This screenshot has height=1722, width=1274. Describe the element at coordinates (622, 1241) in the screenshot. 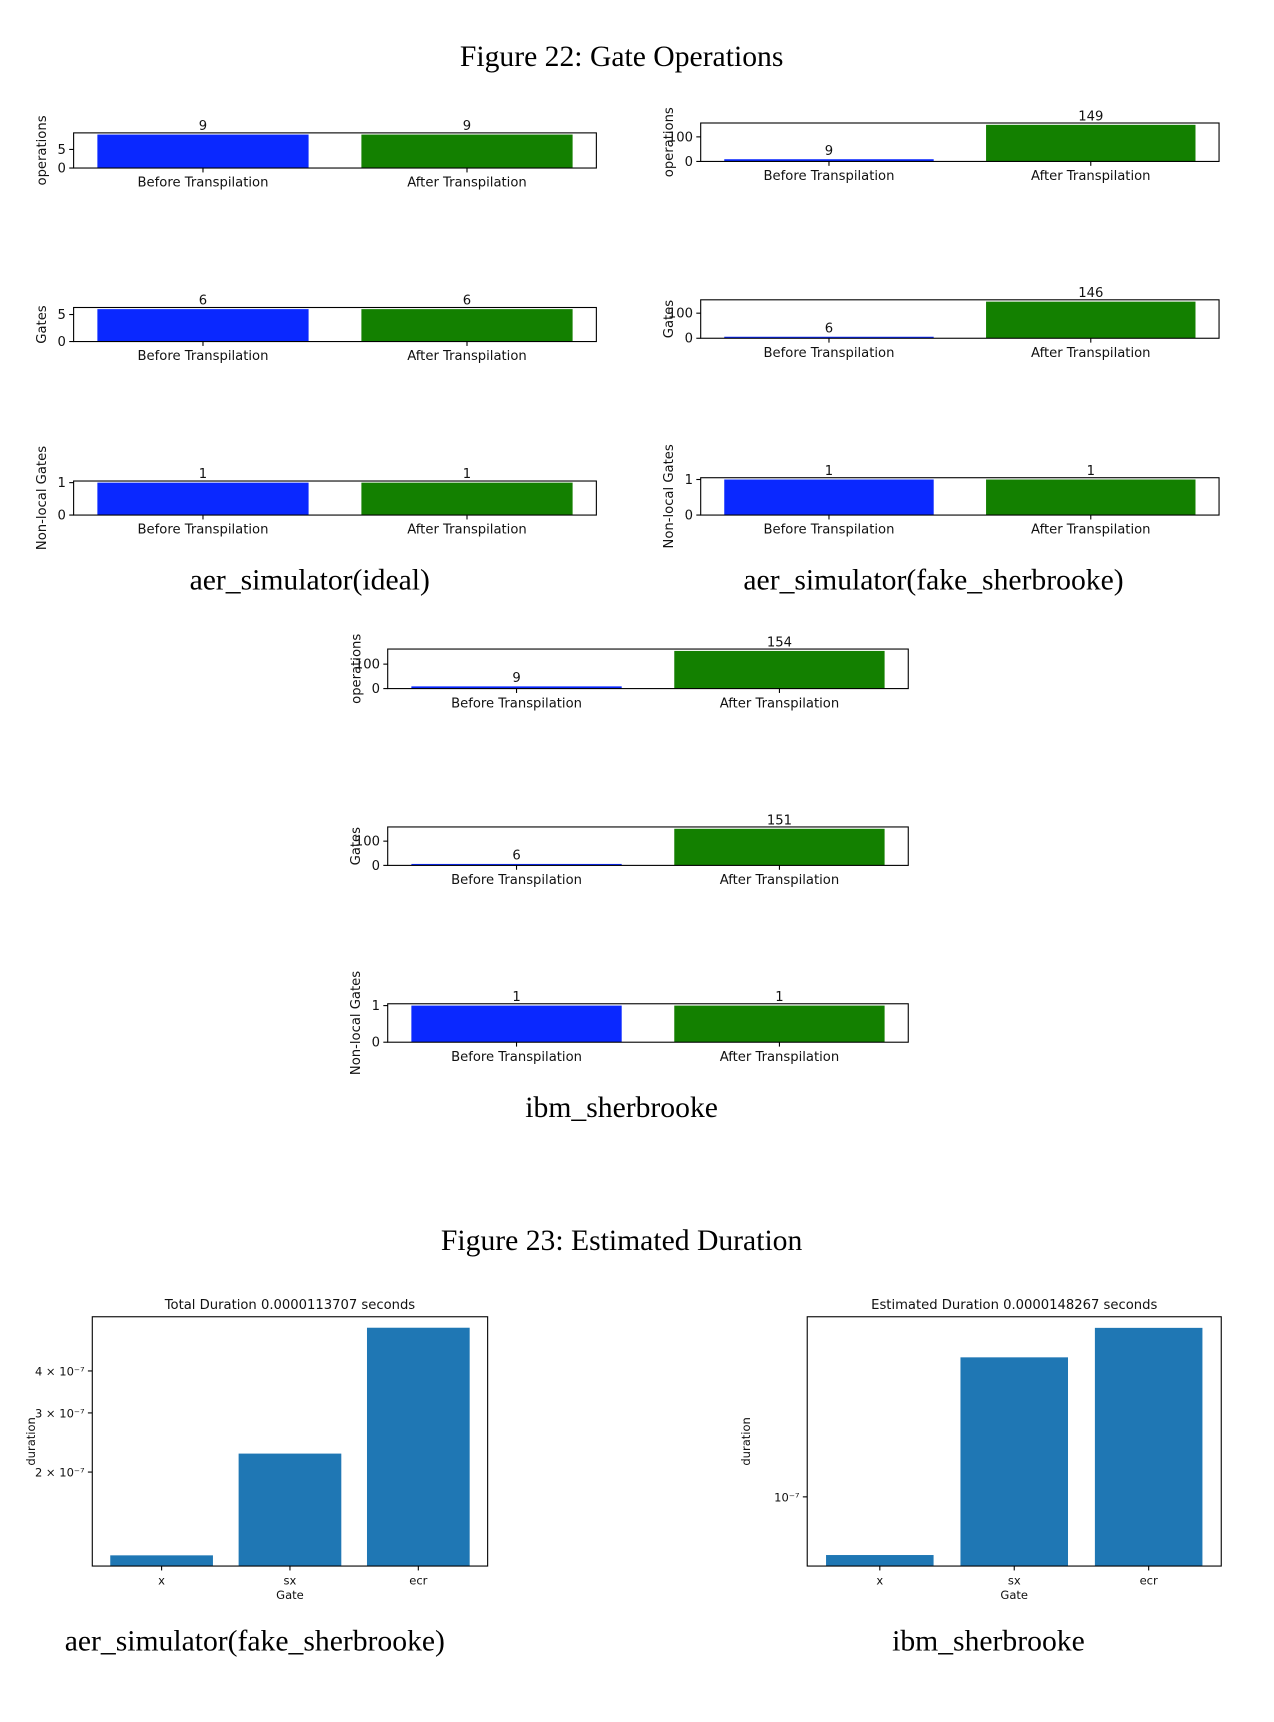

I see `figure-caption: Figure 23: Estimated Duration` at that location.